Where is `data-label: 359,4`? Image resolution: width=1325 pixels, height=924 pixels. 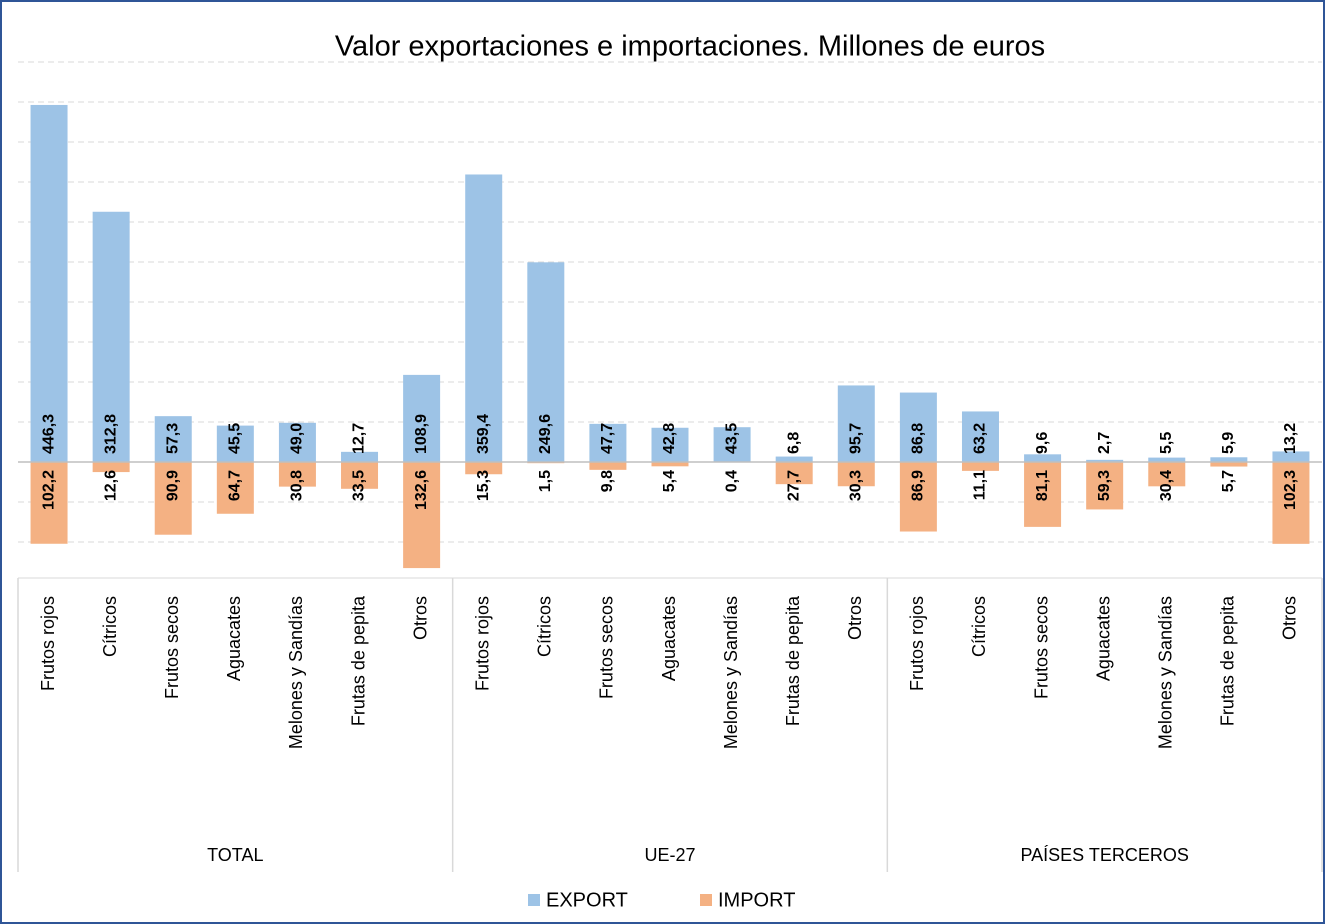
data-label: 359,4 is located at coordinates (483, 434).